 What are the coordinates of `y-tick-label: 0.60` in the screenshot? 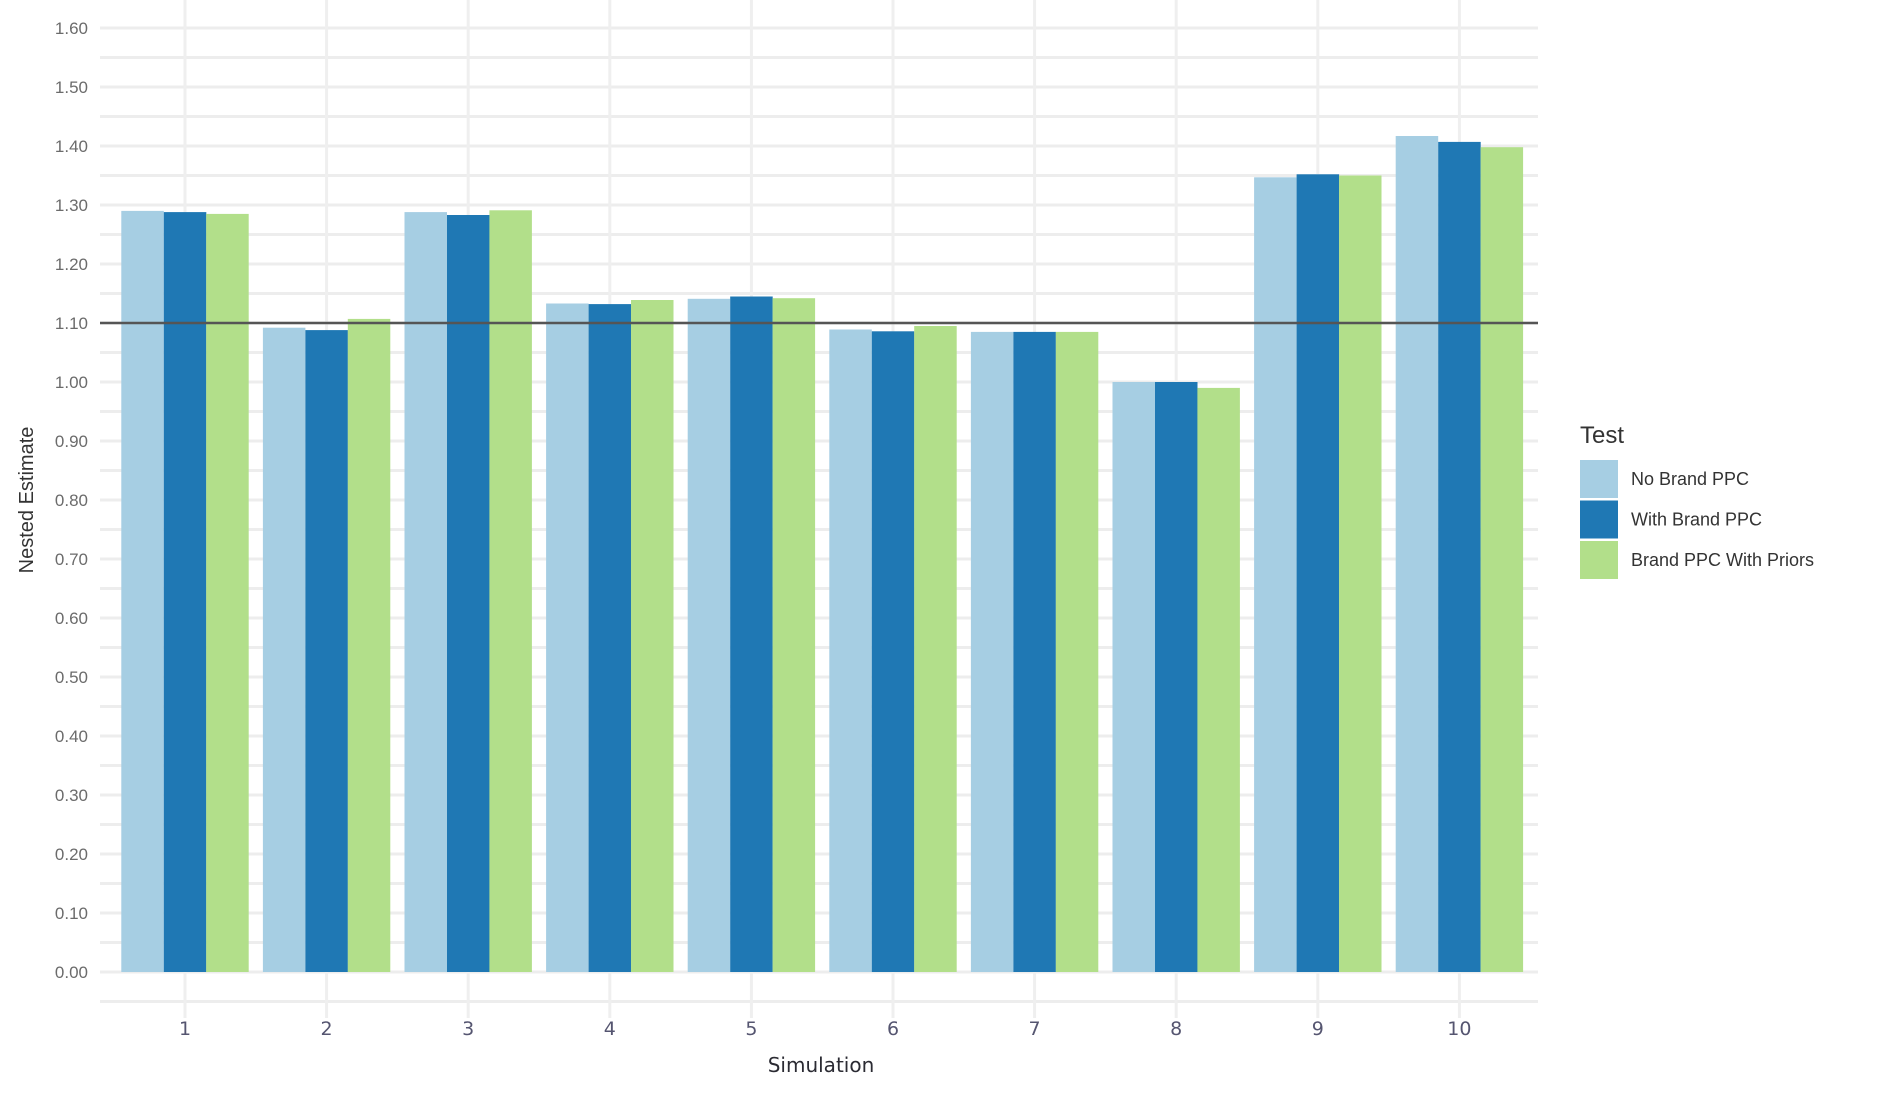 It's located at (71, 618).